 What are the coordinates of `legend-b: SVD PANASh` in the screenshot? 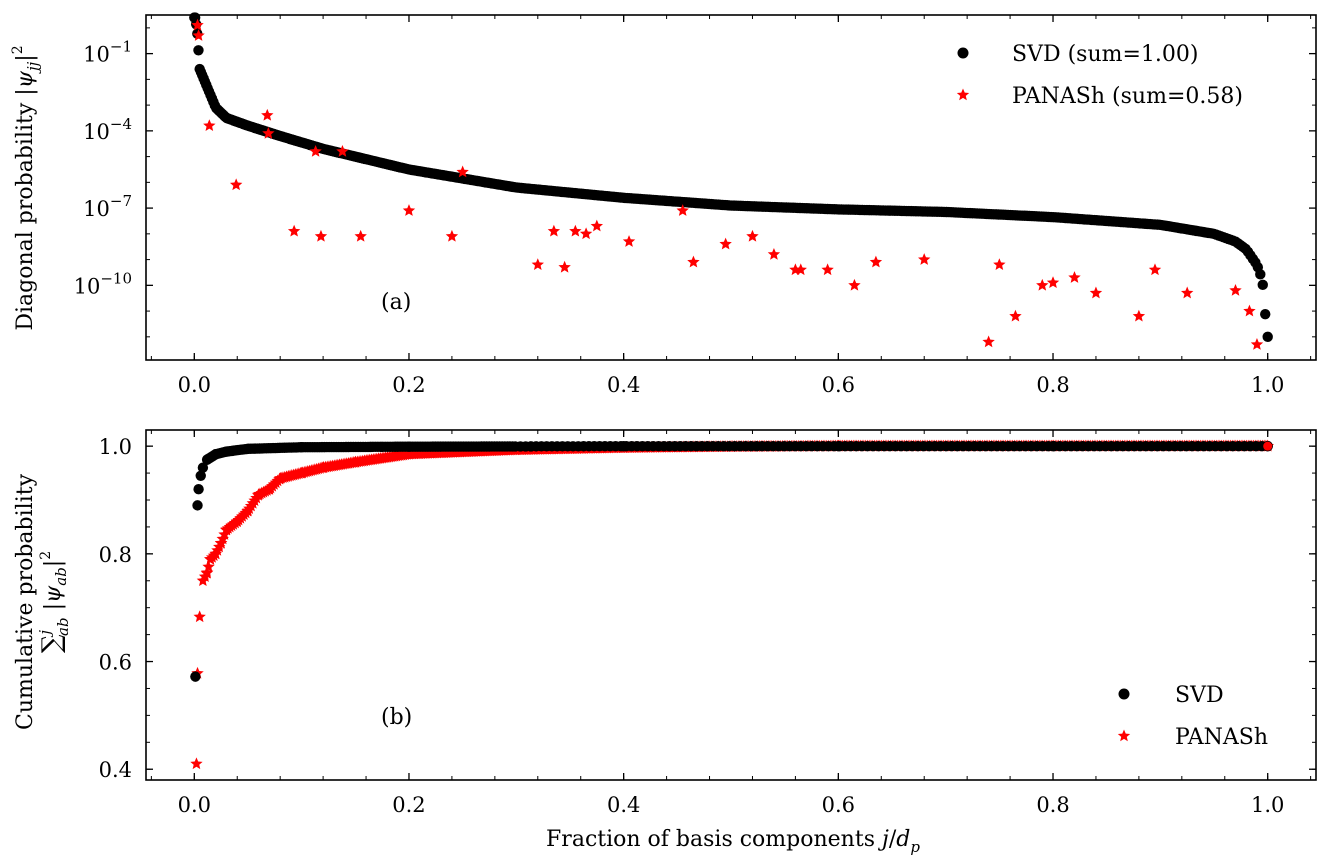 It's located at (1192, 716).